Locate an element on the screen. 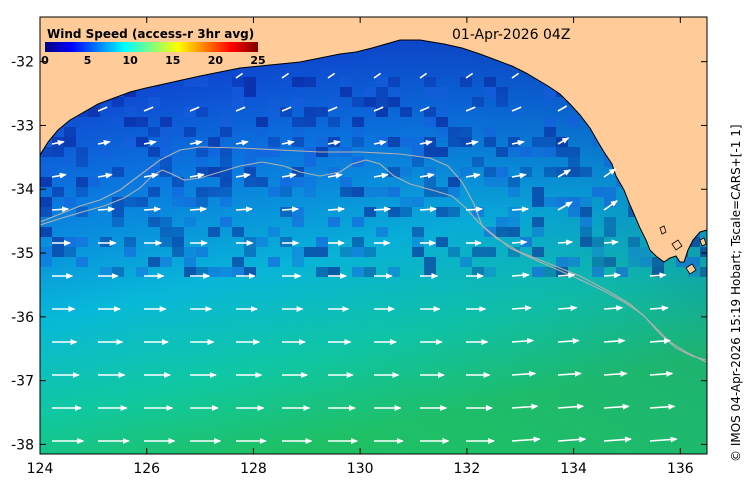  date-label: 01-Apr-2026 04Z is located at coordinates (511, 35).